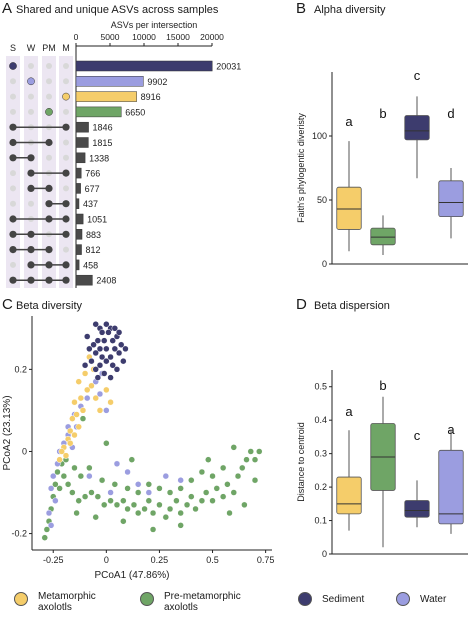 The image size is (474, 620). Describe the element at coordinates (160, 560) in the screenshot. I see `x-tick-label: 0.25` at that location.